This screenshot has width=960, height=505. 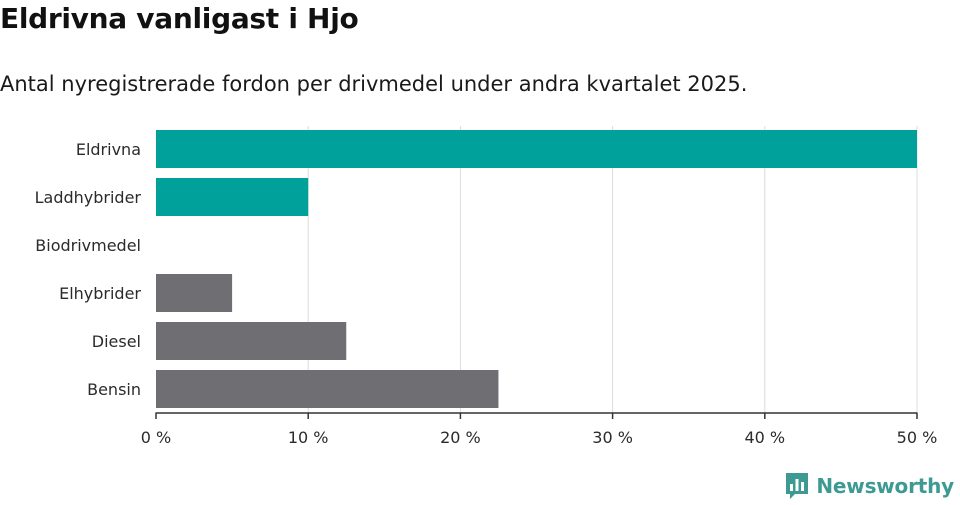 What do you see at coordinates (116, 341) in the screenshot?
I see `category-label: Diesel` at bounding box center [116, 341].